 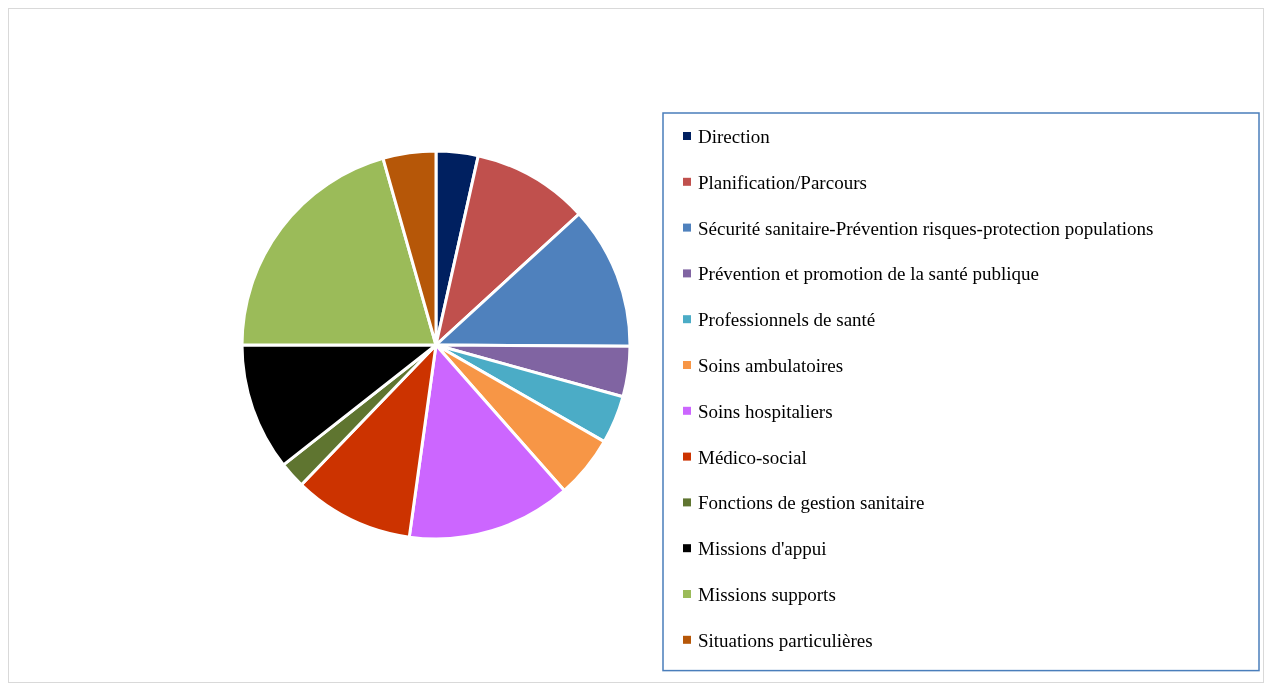 What do you see at coordinates (811, 503) in the screenshot?
I see `legend-label: Fonctions de gestion sanitaire` at bounding box center [811, 503].